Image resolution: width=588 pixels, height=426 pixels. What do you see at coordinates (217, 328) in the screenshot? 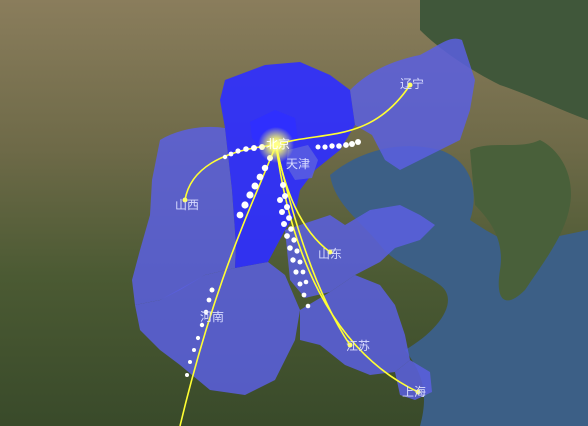
I see `province-henan` at bounding box center [217, 328].